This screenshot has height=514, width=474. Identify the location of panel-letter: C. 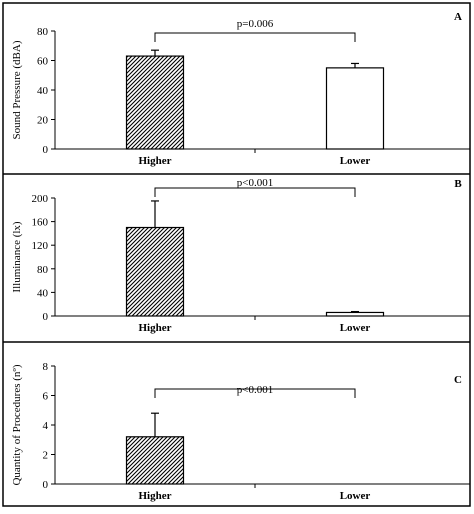
(458, 380).